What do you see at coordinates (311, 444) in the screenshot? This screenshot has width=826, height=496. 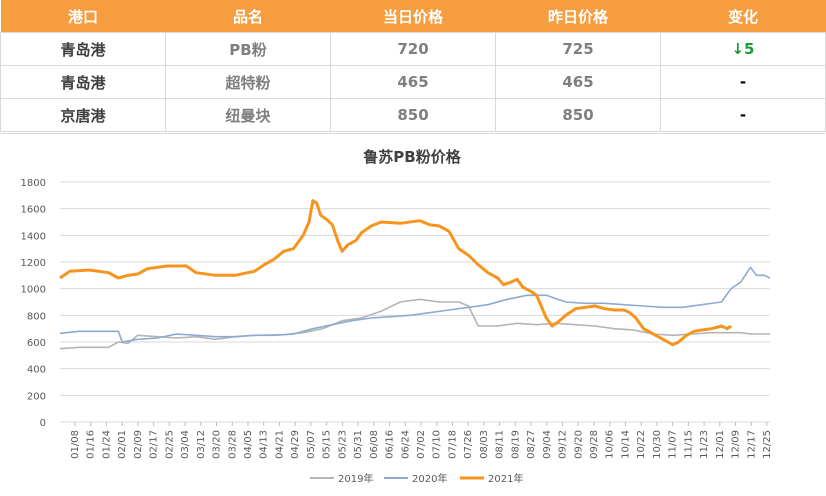 I see `x-tick-label: 05/07` at bounding box center [311, 444].